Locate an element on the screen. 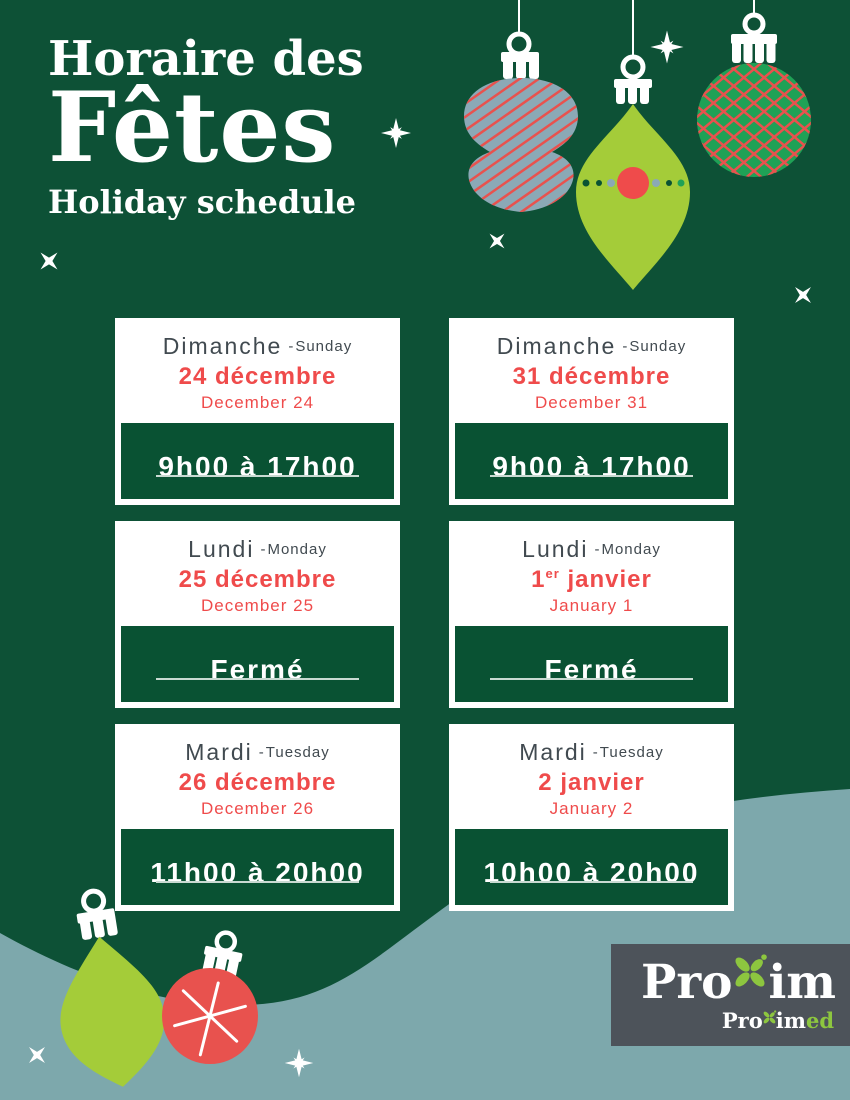  snowflake-icon is located at coordinates (210, 1019).